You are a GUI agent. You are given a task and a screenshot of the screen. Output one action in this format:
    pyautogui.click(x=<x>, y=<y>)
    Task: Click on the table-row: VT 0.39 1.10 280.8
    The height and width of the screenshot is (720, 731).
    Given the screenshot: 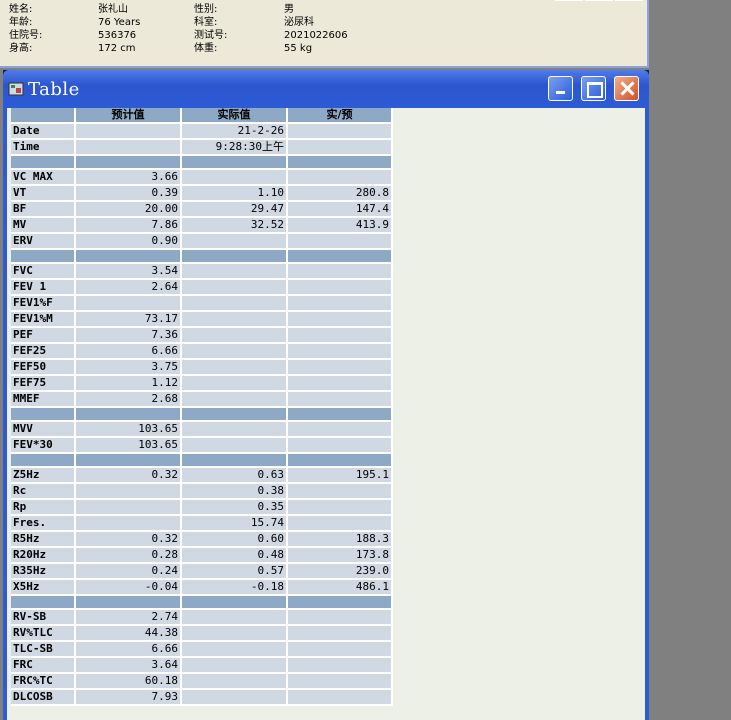 What is the action you would take?
    pyautogui.click(x=202, y=194)
    